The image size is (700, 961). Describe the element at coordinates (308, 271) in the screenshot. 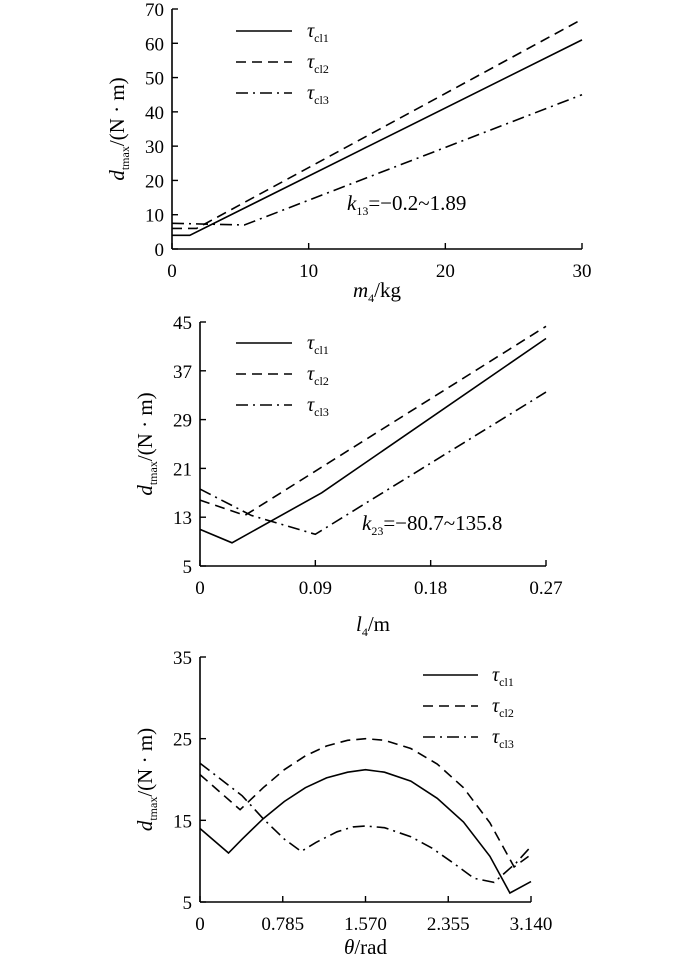

I see `x-tick-label: 10` at that location.